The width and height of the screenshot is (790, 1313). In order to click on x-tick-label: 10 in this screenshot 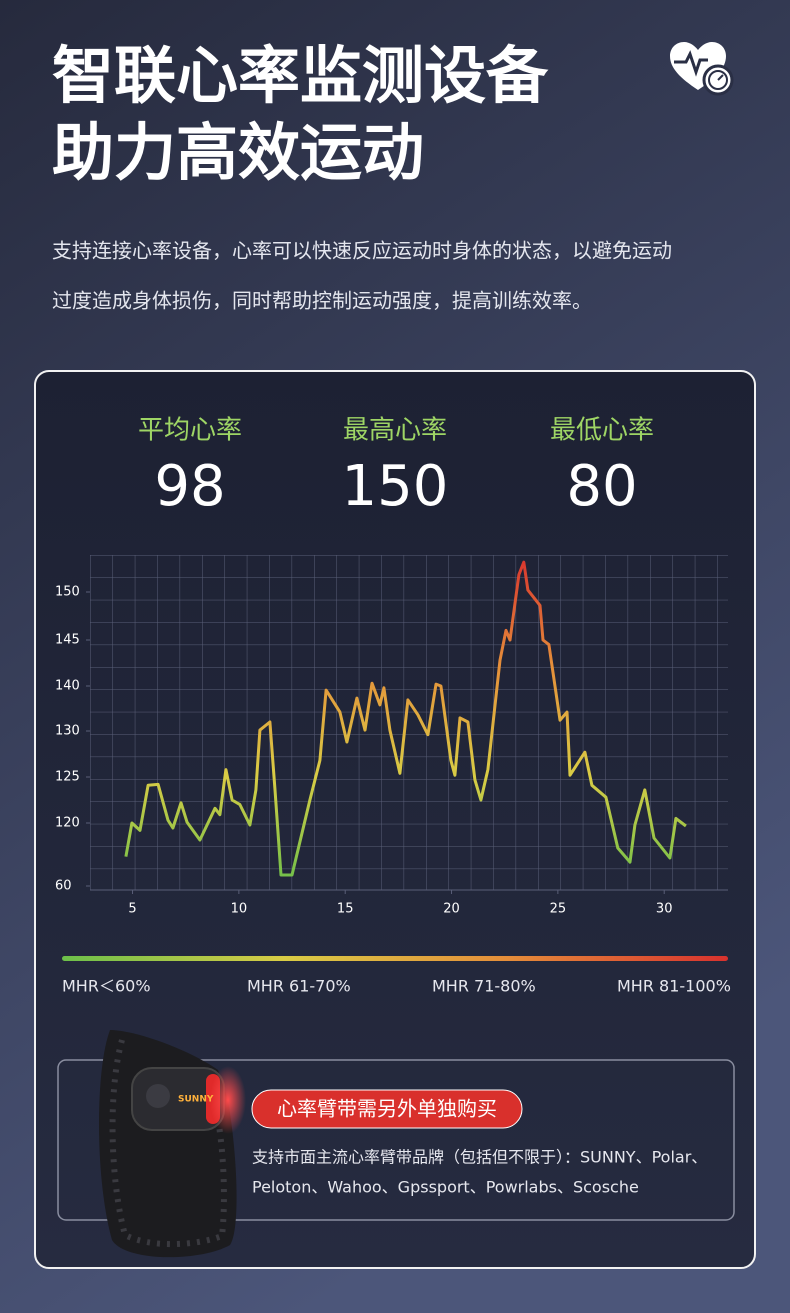, I will do `click(239, 909)`.